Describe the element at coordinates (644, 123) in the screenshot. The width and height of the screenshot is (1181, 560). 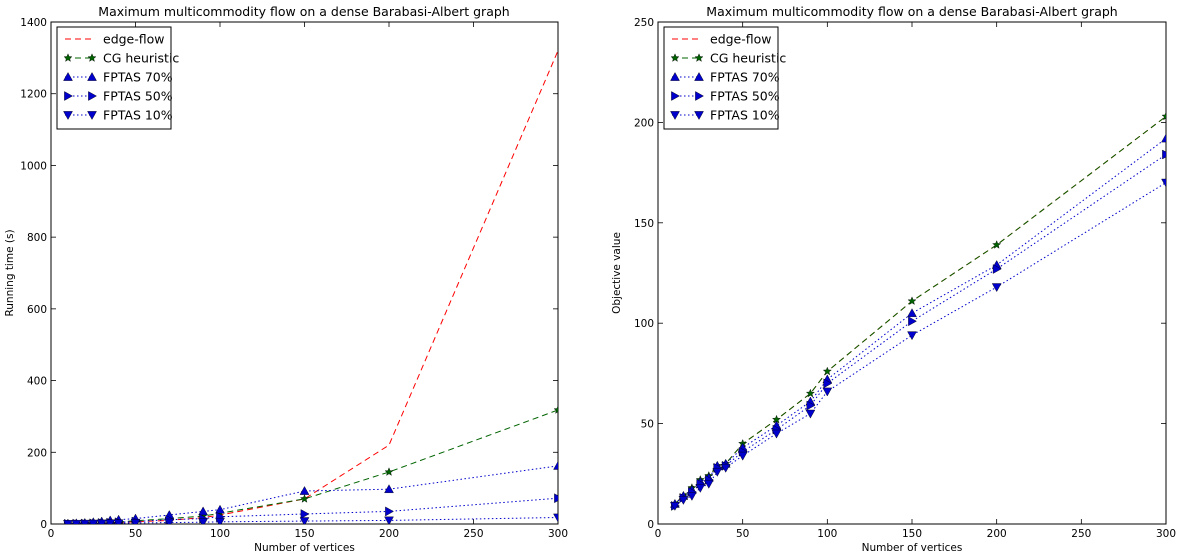
I see `y-tick-label: 200` at that location.